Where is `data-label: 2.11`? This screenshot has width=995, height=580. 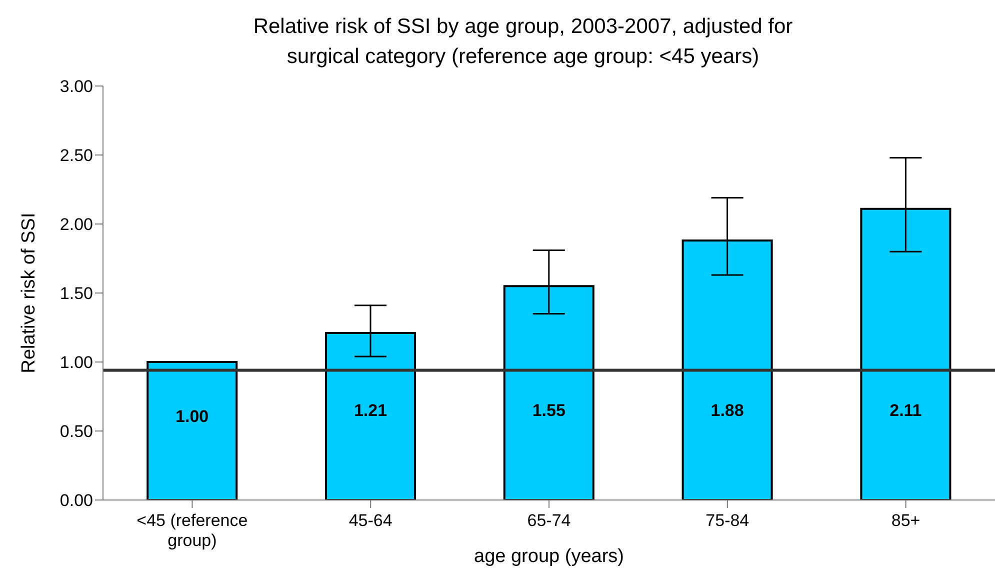 data-label: 2.11 is located at coordinates (906, 410).